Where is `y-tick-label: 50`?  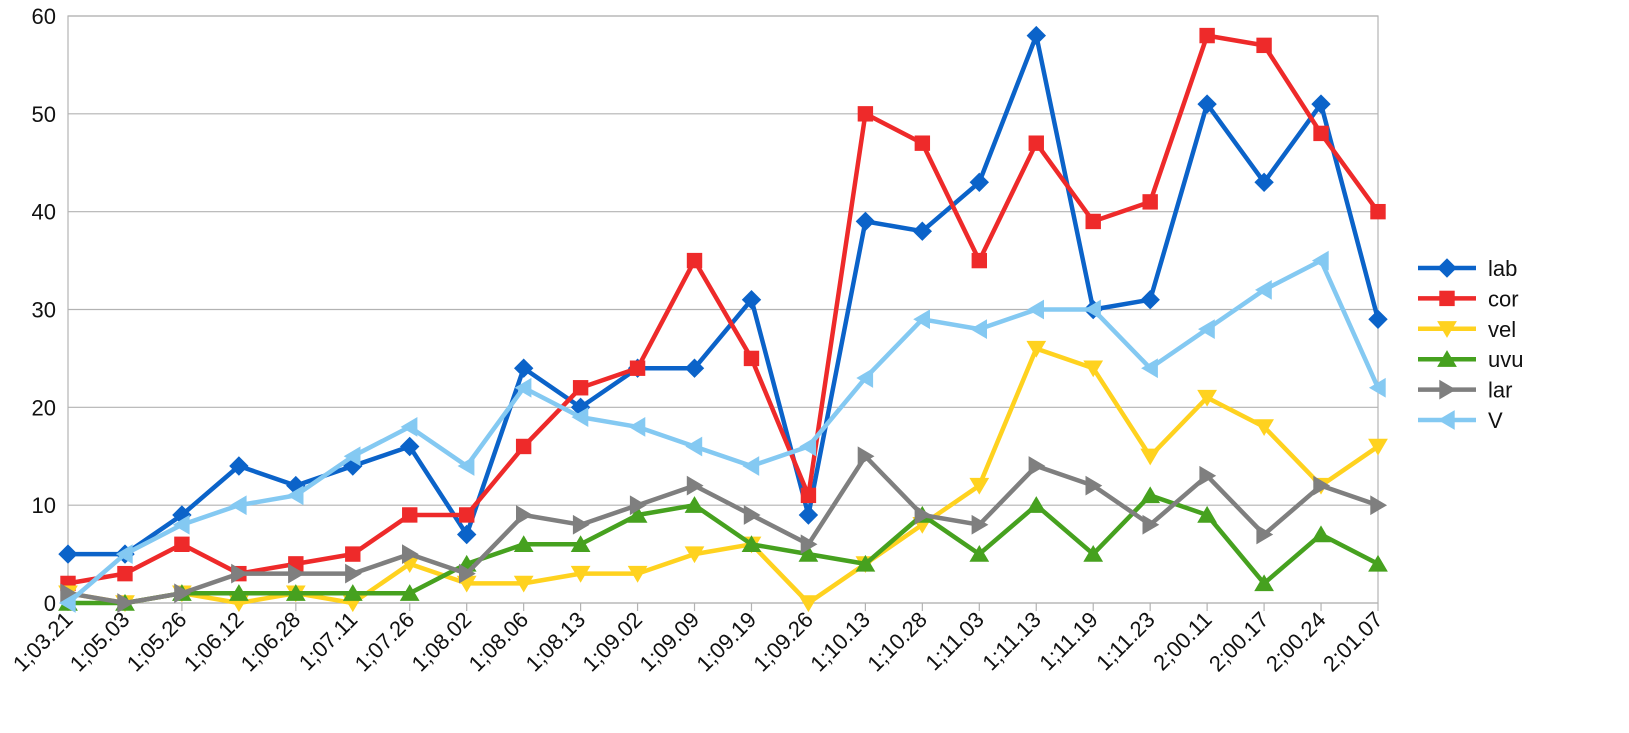 y-tick-label: 50 is located at coordinates (44, 114).